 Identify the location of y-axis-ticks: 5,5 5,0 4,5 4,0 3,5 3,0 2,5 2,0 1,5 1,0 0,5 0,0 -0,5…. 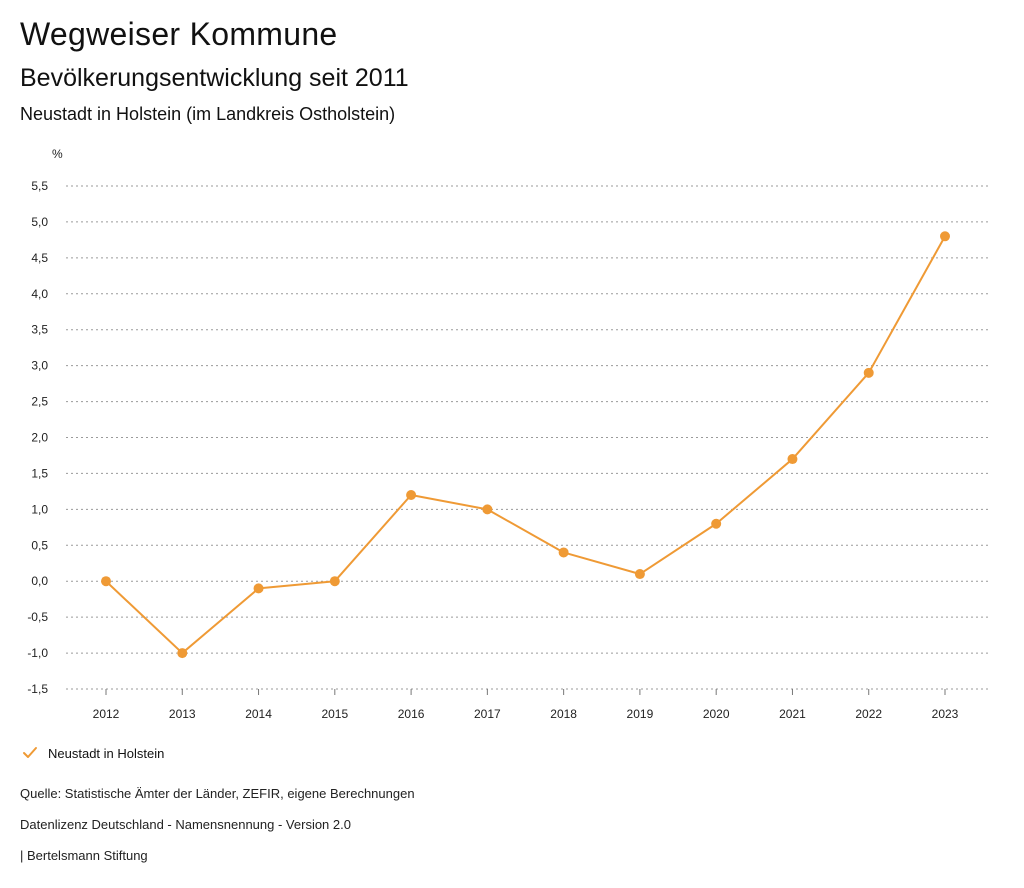
(37, 437).